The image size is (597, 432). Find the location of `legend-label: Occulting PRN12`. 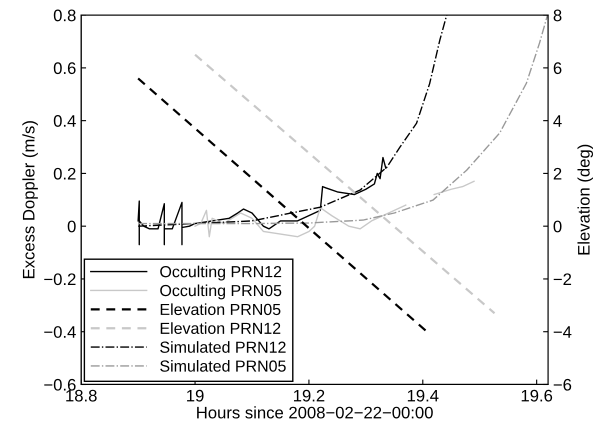

legend-label: Occulting PRN12 is located at coordinates (221, 273).